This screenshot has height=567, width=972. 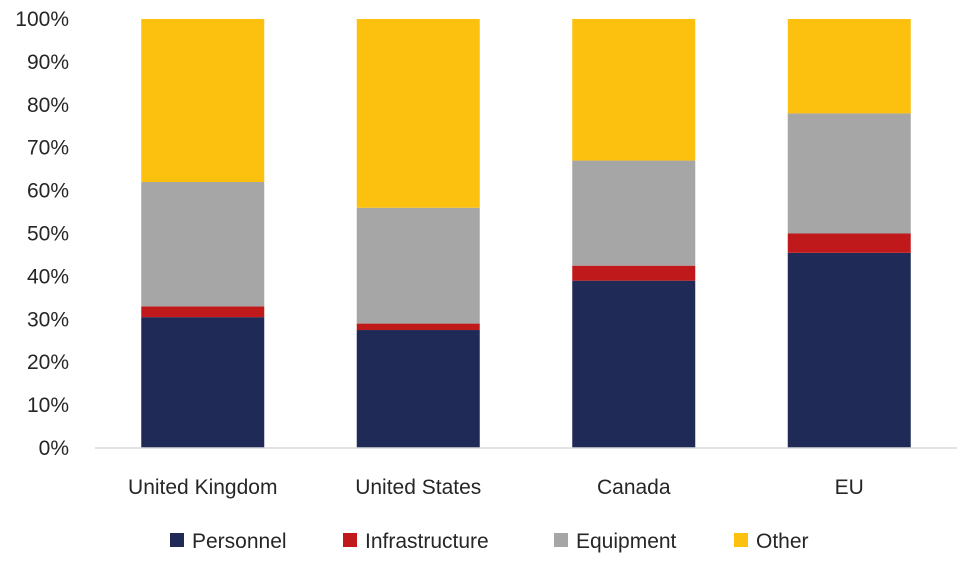 What do you see at coordinates (626, 541) in the screenshot?
I see `legend-label: Equipment` at bounding box center [626, 541].